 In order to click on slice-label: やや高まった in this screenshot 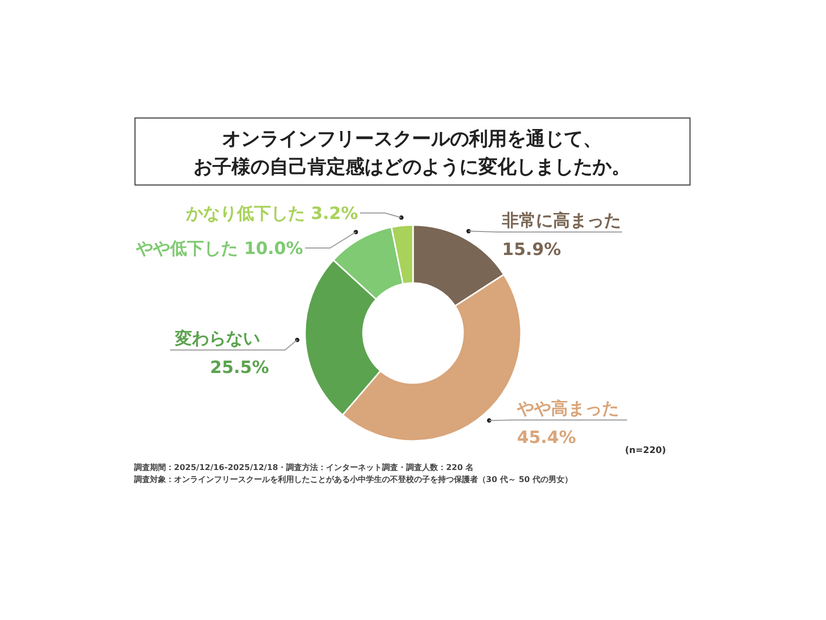, I will do `click(567, 409)`.